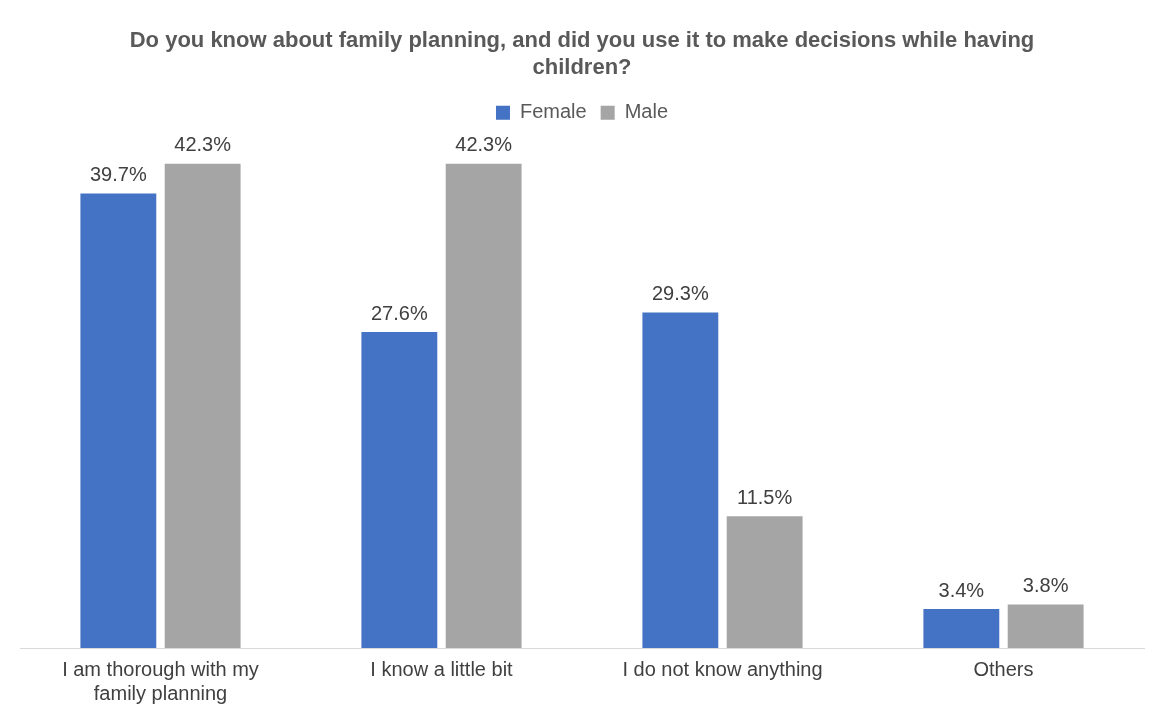 This screenshot has width=1164, height=726. Describe the element at coordinates (680, 293) in the screenshot. I see `data-label: 29.3%` at that location.